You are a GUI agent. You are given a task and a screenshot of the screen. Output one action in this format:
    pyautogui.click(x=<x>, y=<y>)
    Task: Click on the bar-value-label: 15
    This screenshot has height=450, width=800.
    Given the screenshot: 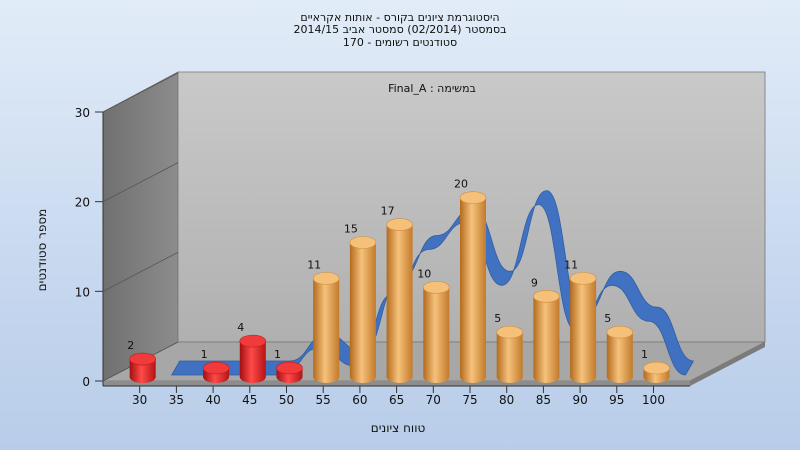 What is the action you would take?
    pyautogui.click(x=351, y=229)
    